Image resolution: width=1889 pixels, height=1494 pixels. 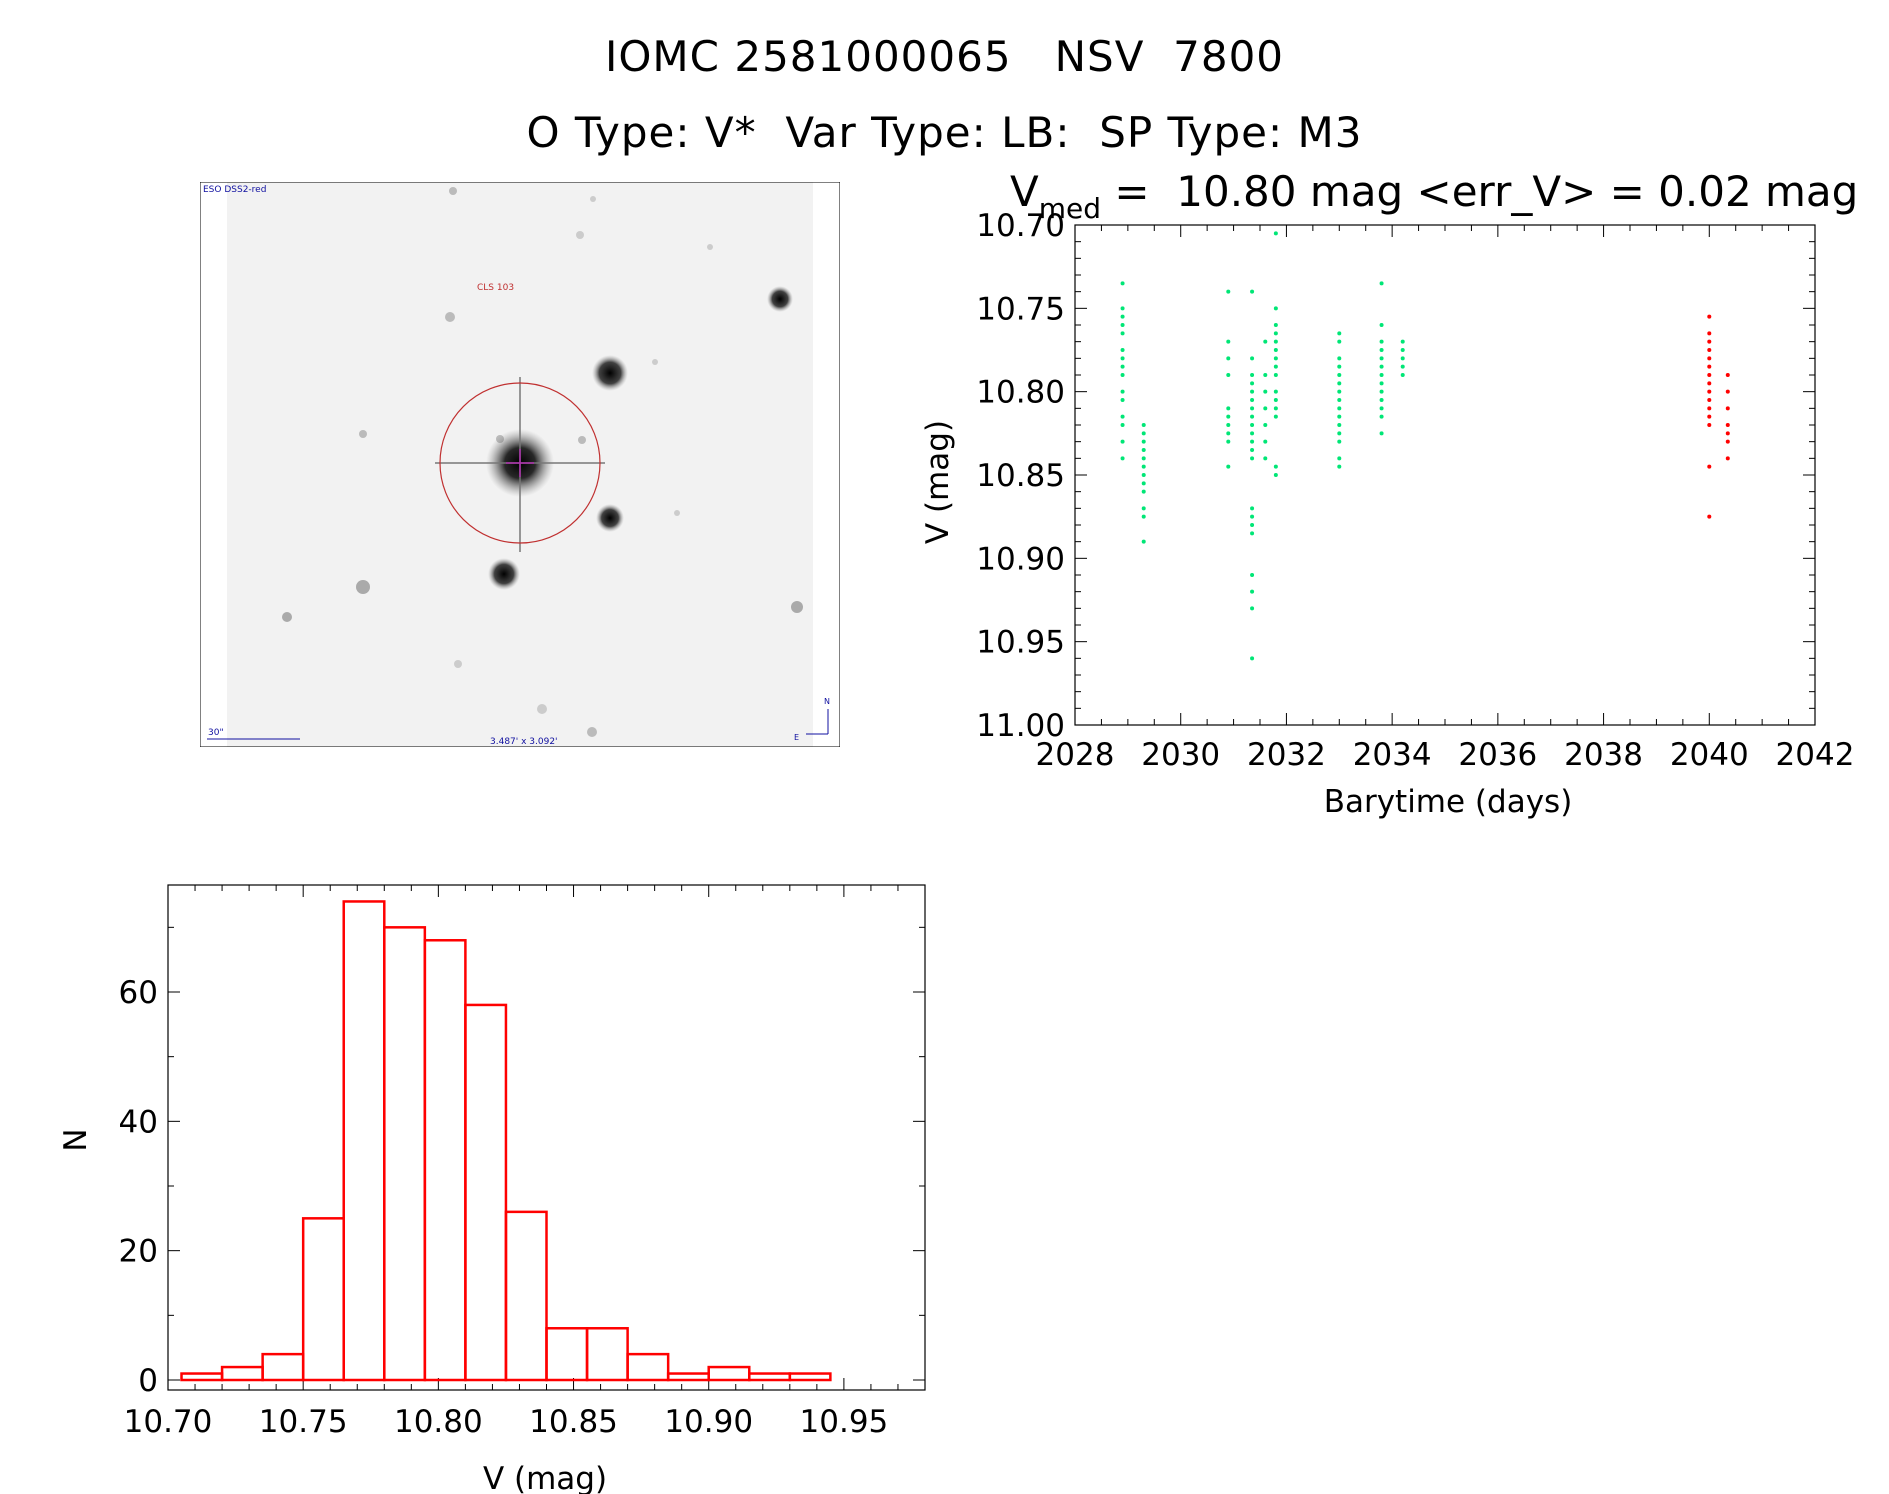 What do you see at coordinates (234, 190) in the screenshot?
I see `survey-label: ESO DSS2-red` at bounding box center [234, 190].